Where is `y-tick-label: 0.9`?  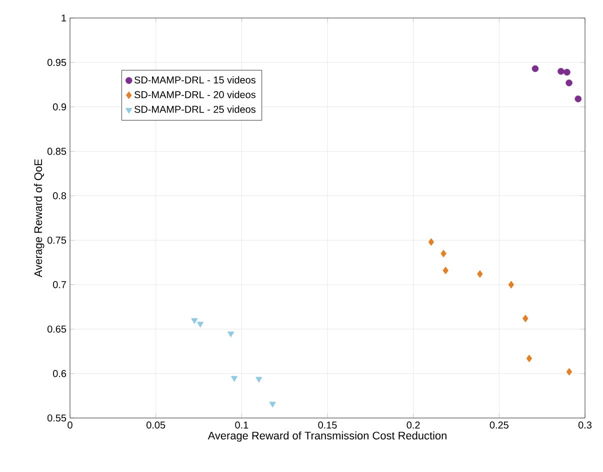
y-tick-label: 0.9 is located at coordinates (59, 106).